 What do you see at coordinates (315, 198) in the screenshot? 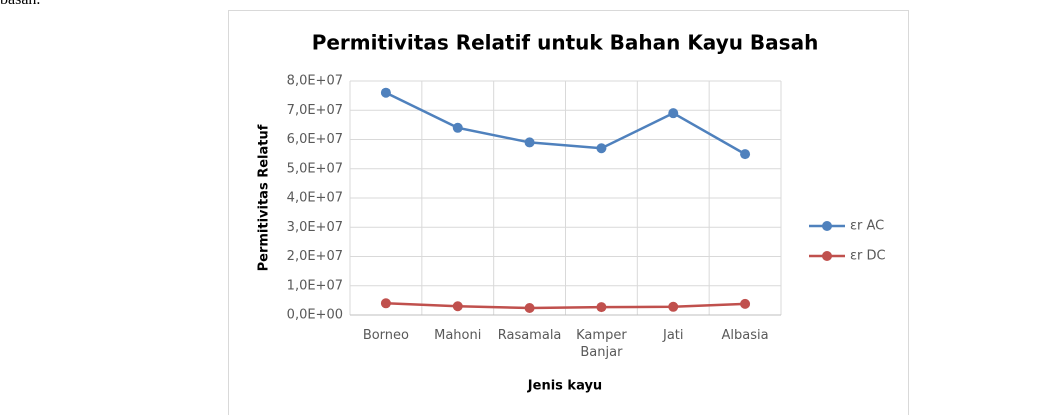
I see `y-tick-label: 4,0E+07` at bounding box center [315, 198].